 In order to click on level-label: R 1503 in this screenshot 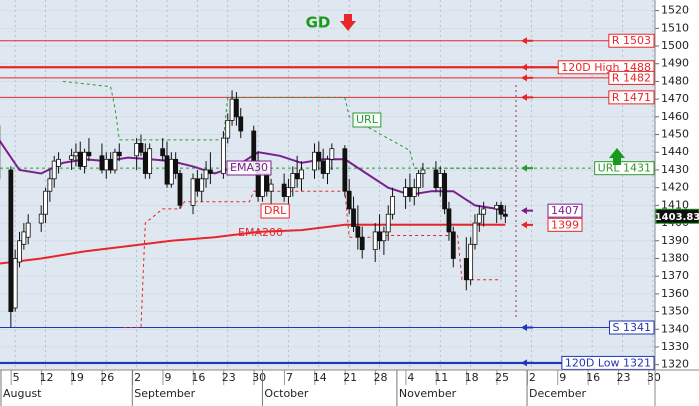, I will do `click(631, 40)`.